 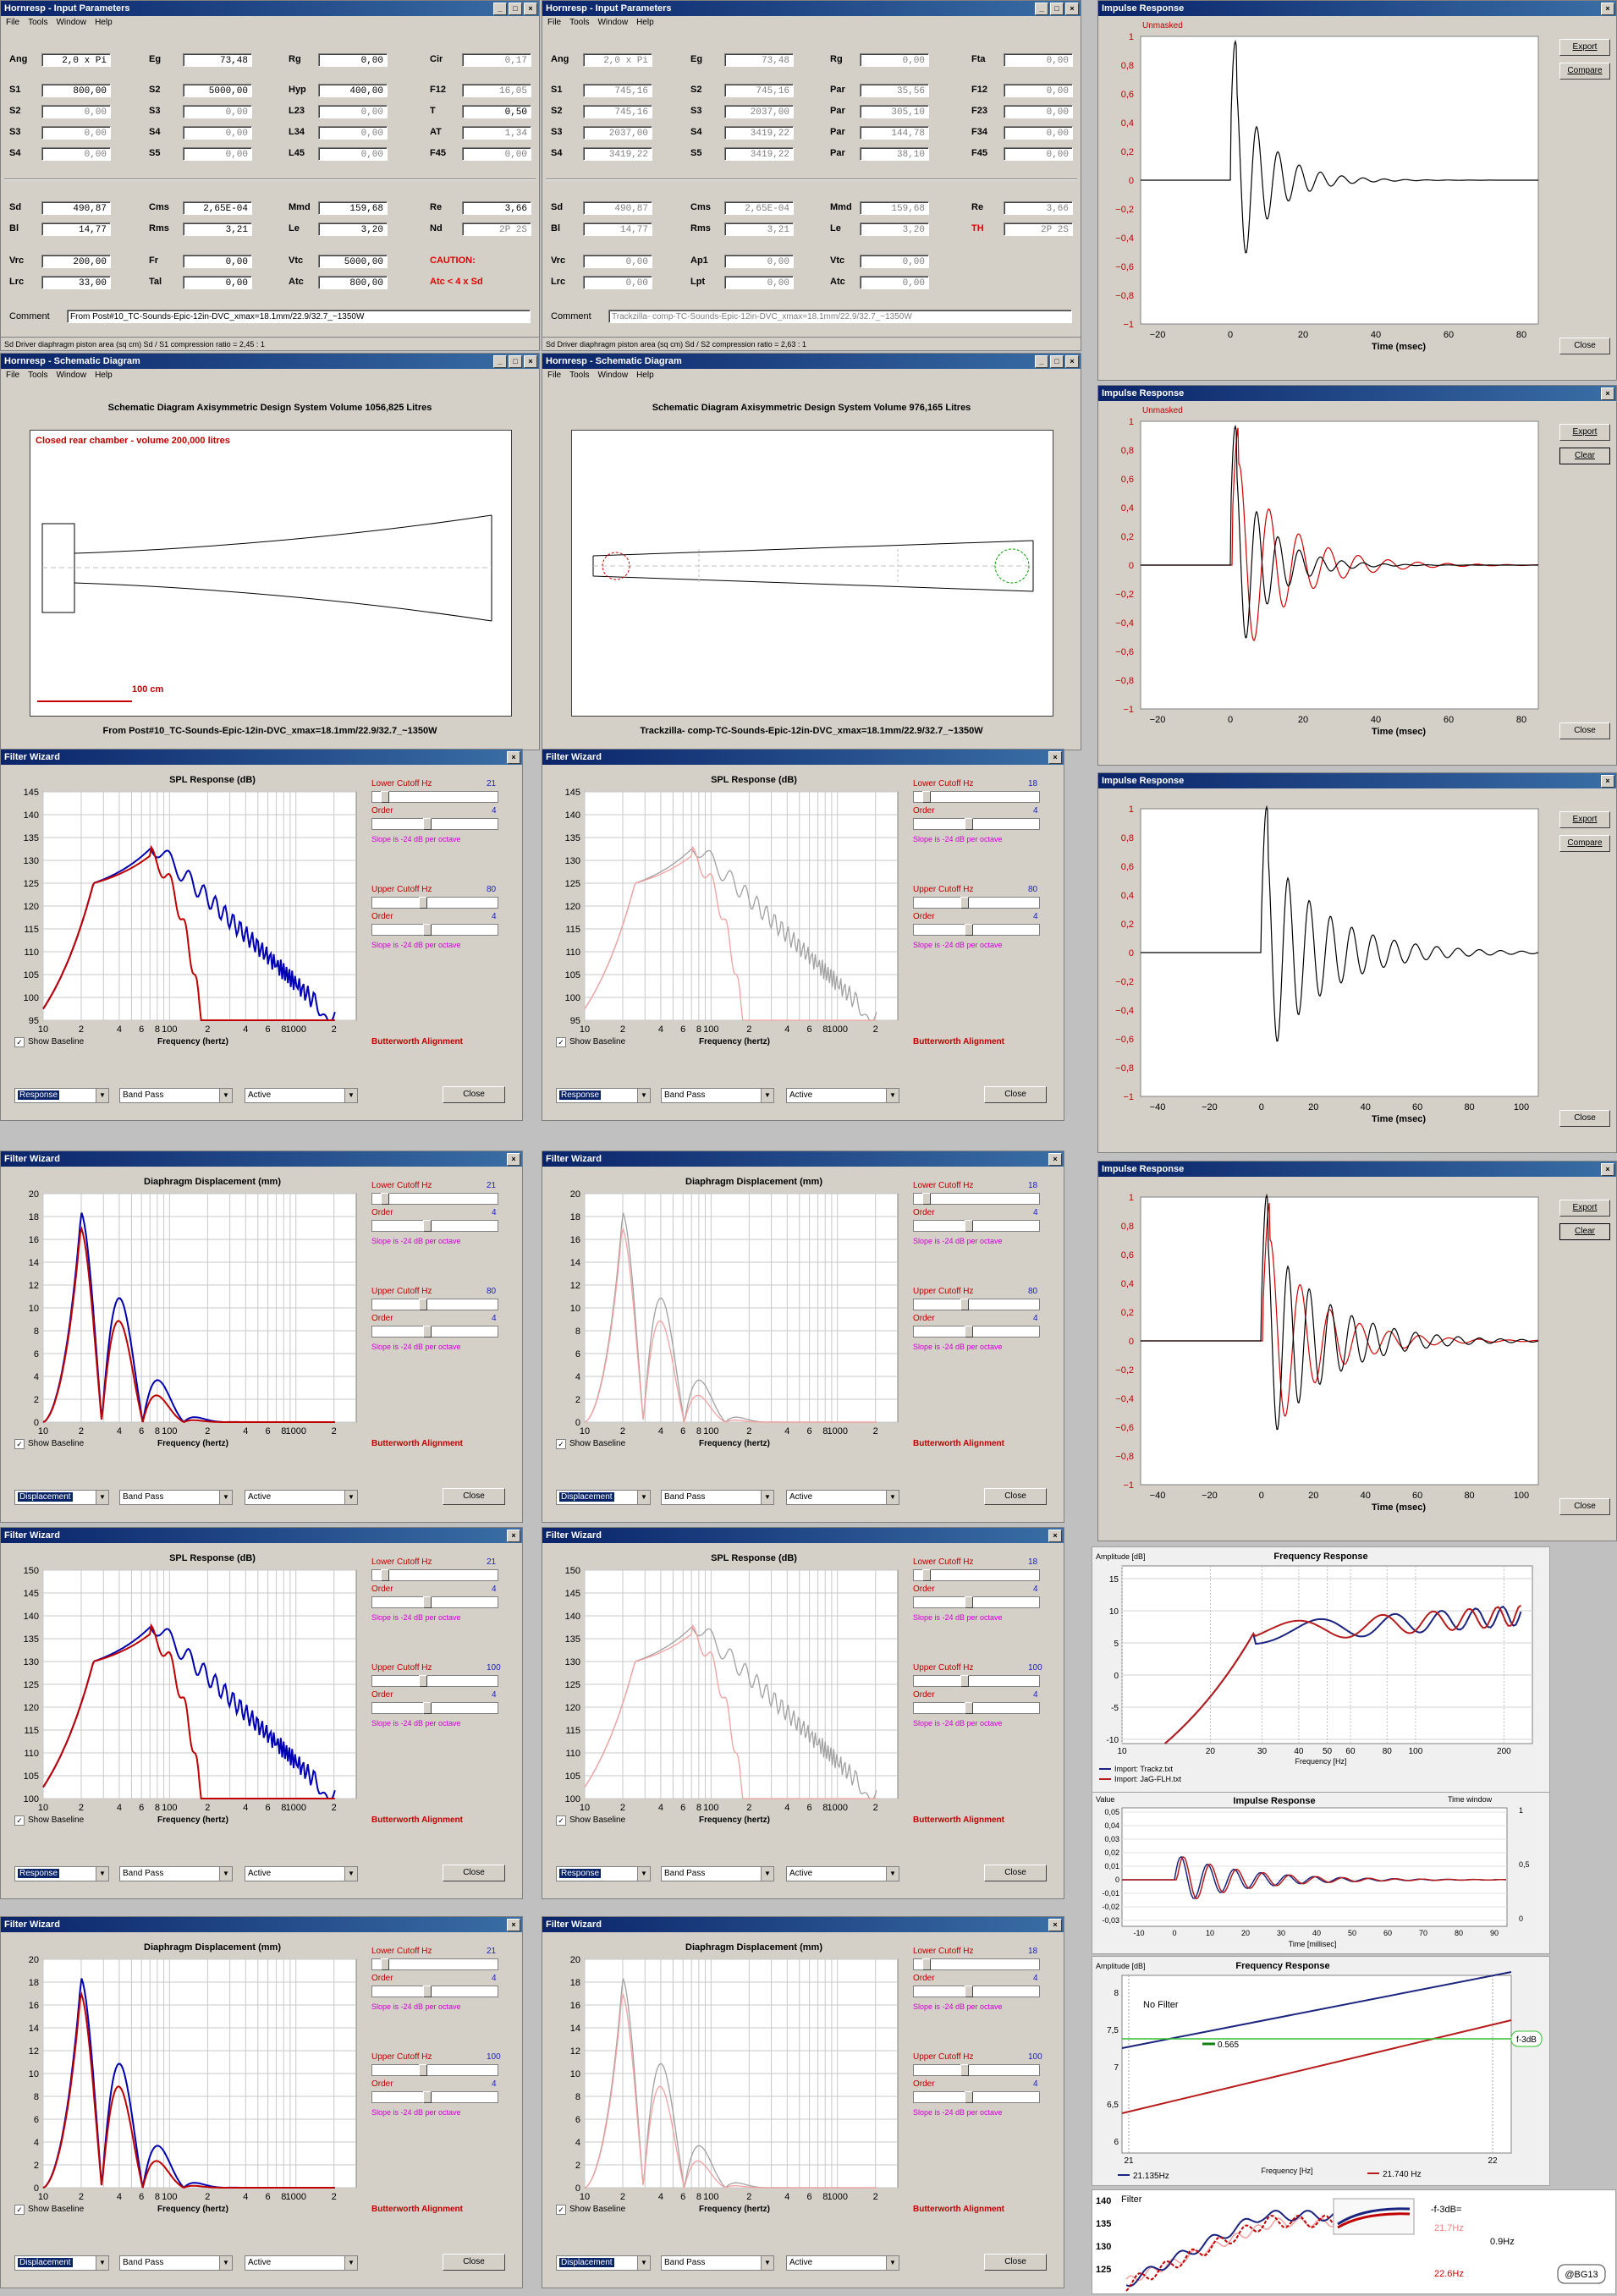 I want to click on param-field: 14,77, so click(x=618, y=229).